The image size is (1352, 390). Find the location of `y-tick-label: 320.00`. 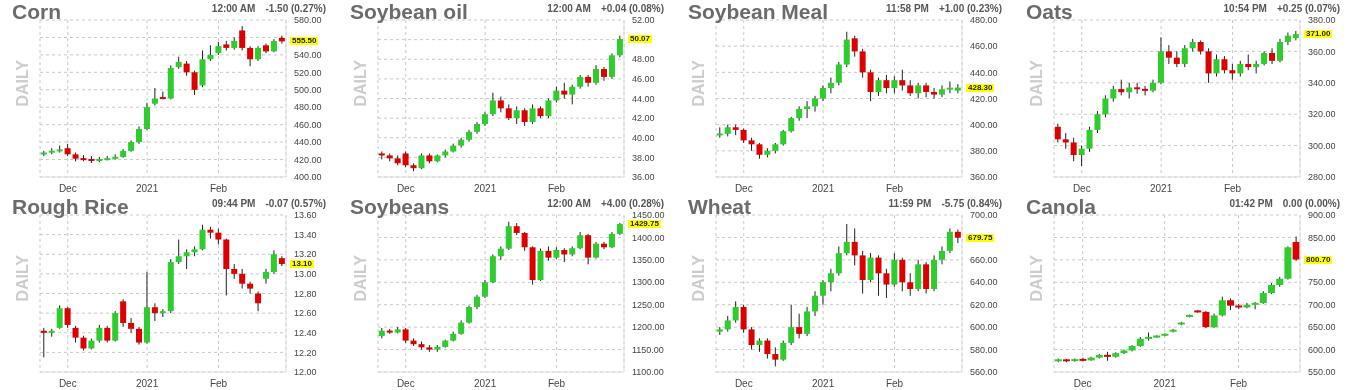

y-tick-label: 320.00 is located at coordinates (1322, 114).